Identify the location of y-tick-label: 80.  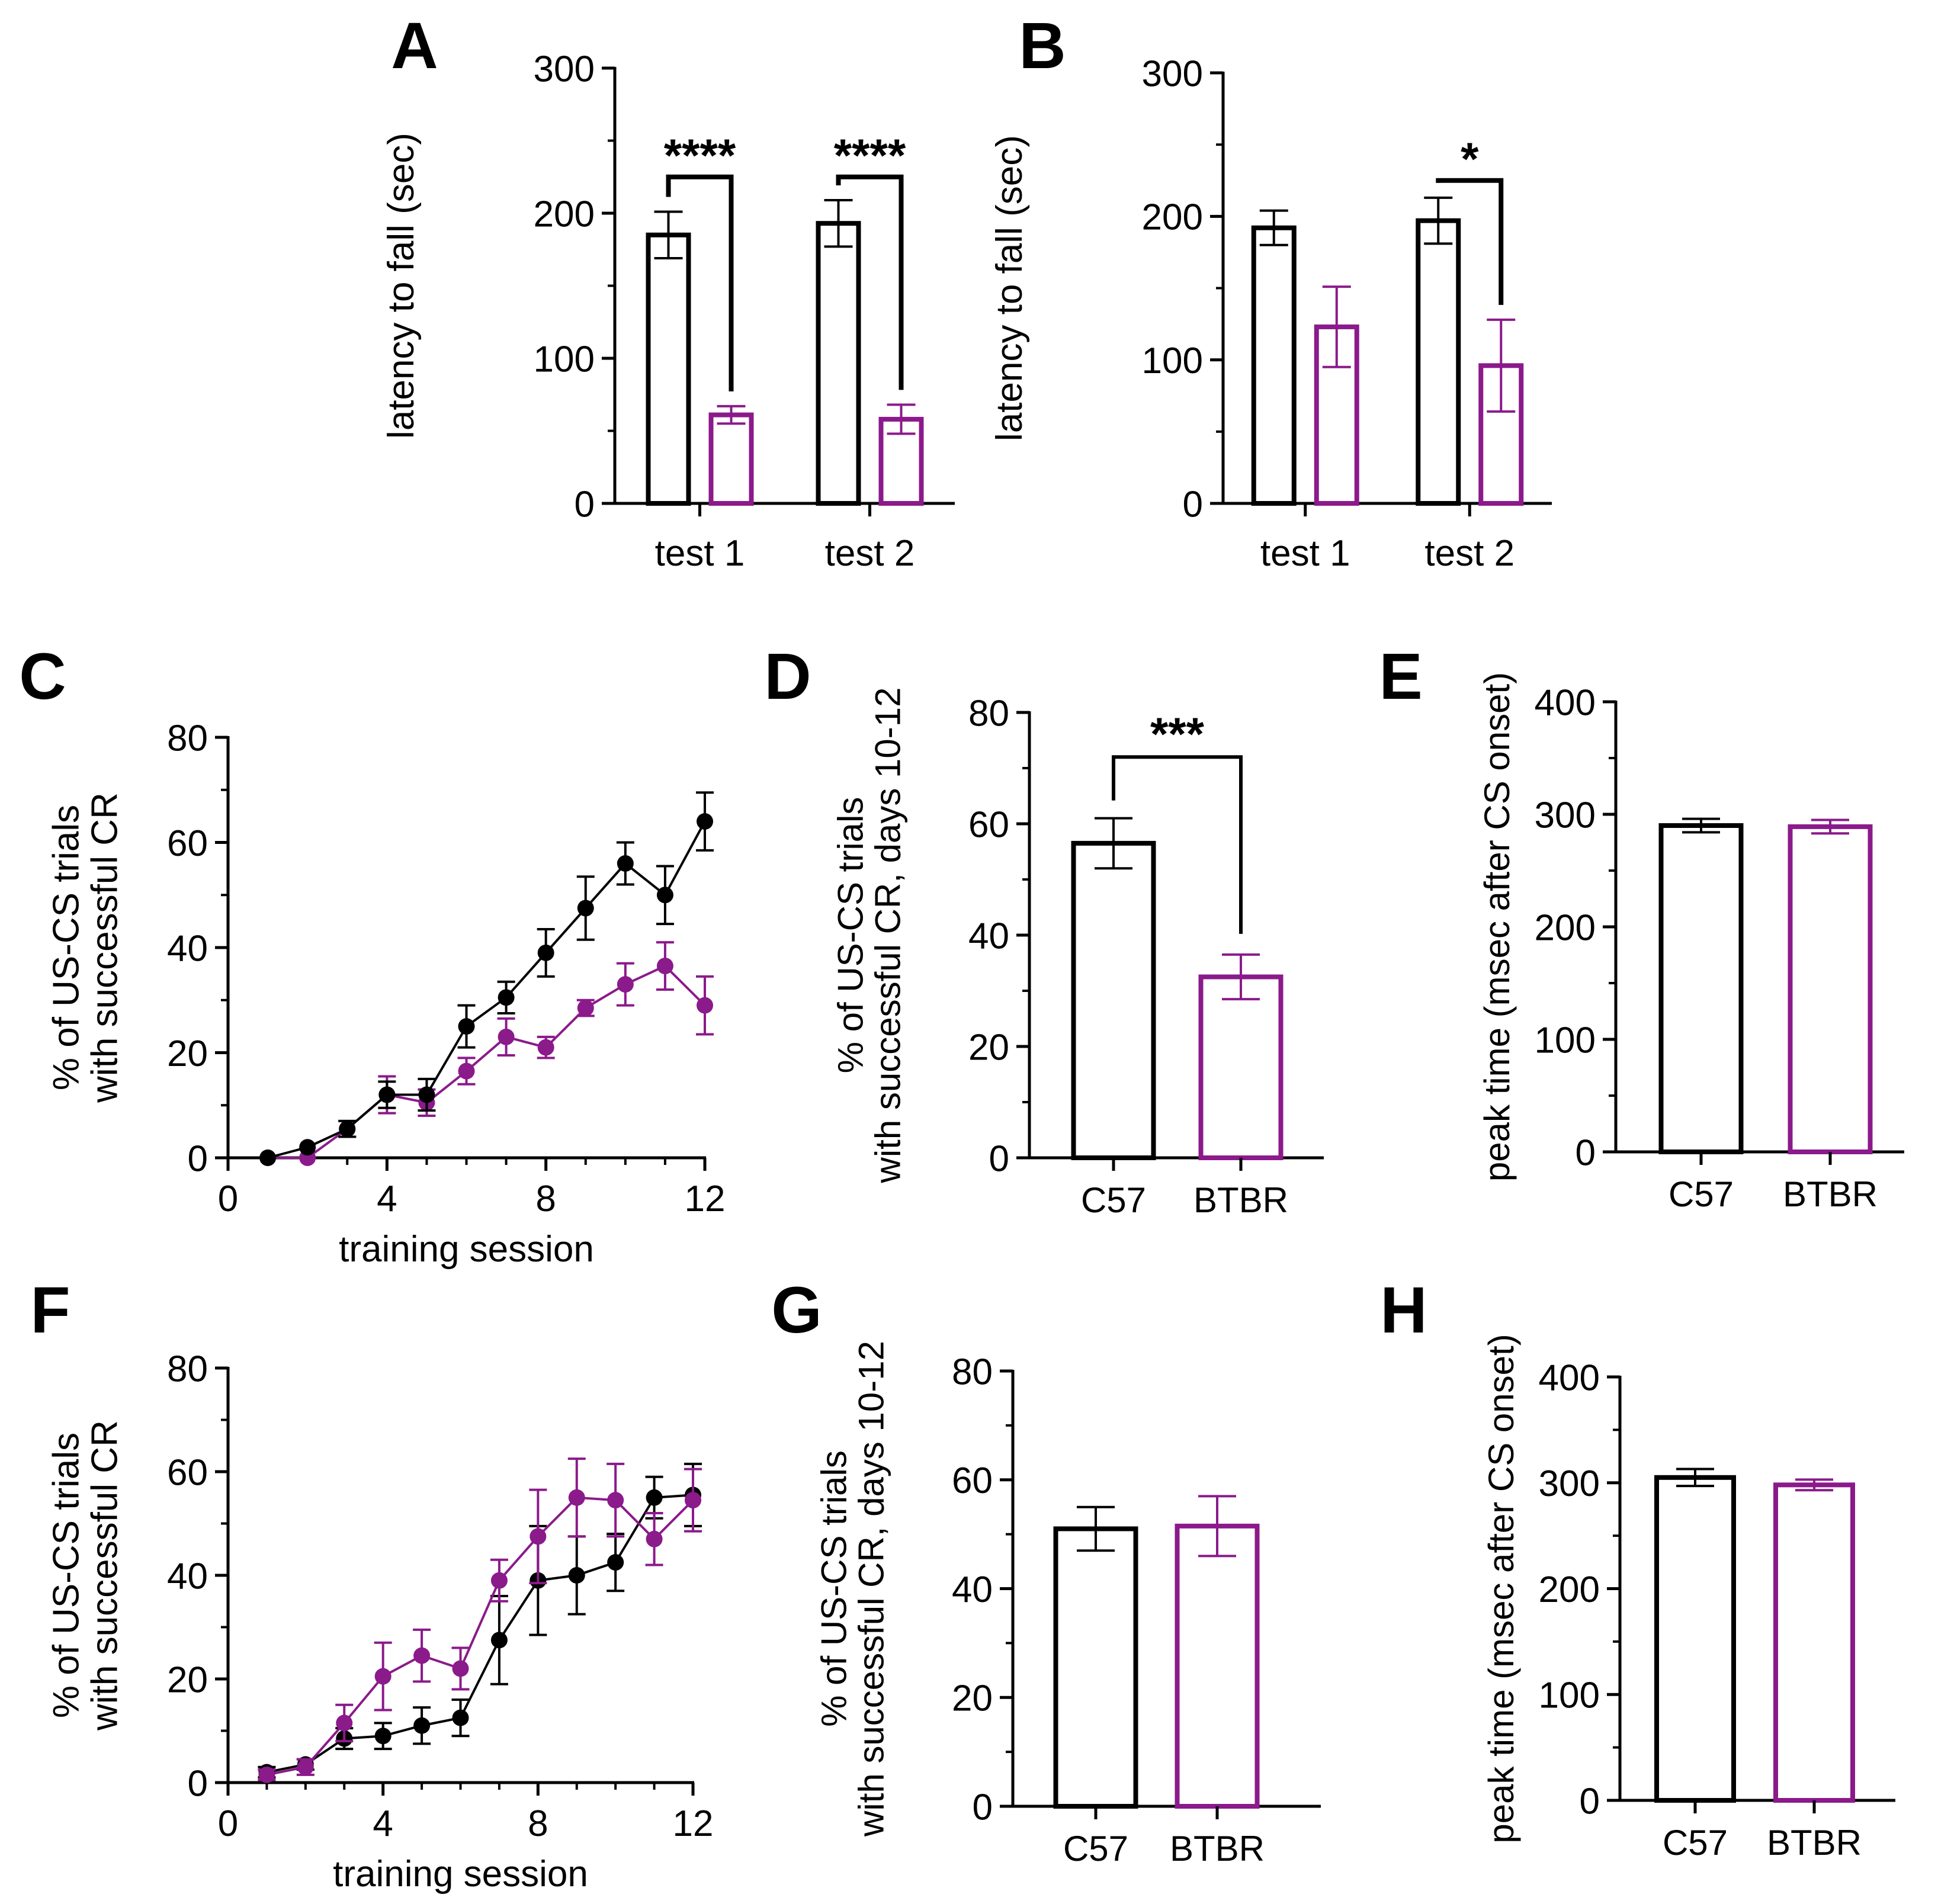
(989, 713).